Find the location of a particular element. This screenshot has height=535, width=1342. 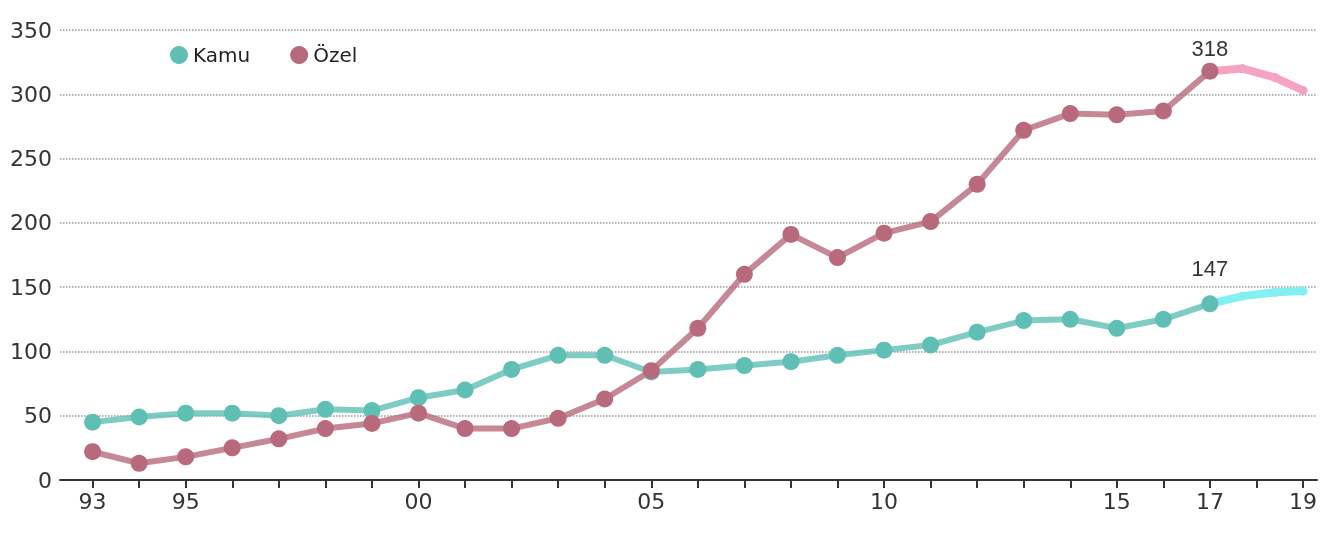

legend-label: Kamu is located at coordinates (222, 55).